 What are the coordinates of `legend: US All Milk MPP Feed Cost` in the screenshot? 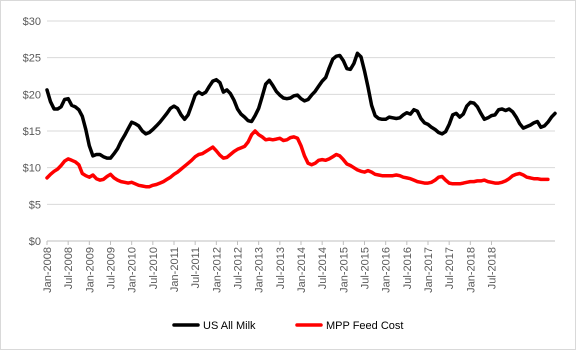 It's located at (287, 326).